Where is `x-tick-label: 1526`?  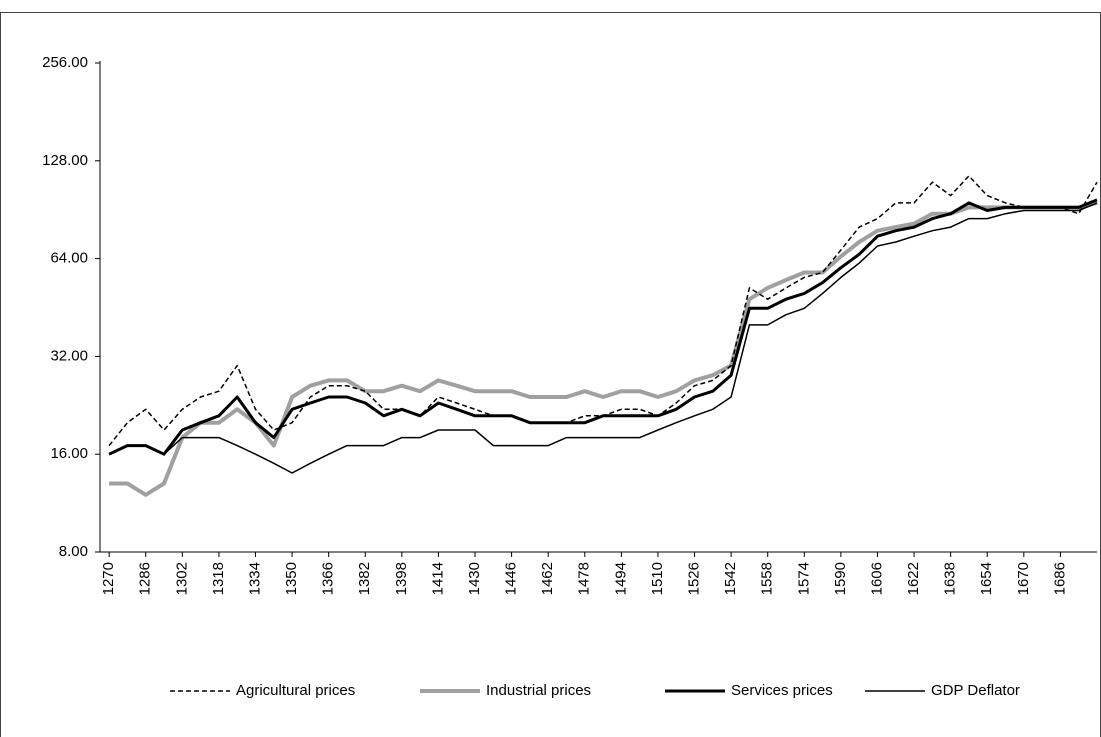
x-tick-label: 1526 is located at coordinates (694, 578).